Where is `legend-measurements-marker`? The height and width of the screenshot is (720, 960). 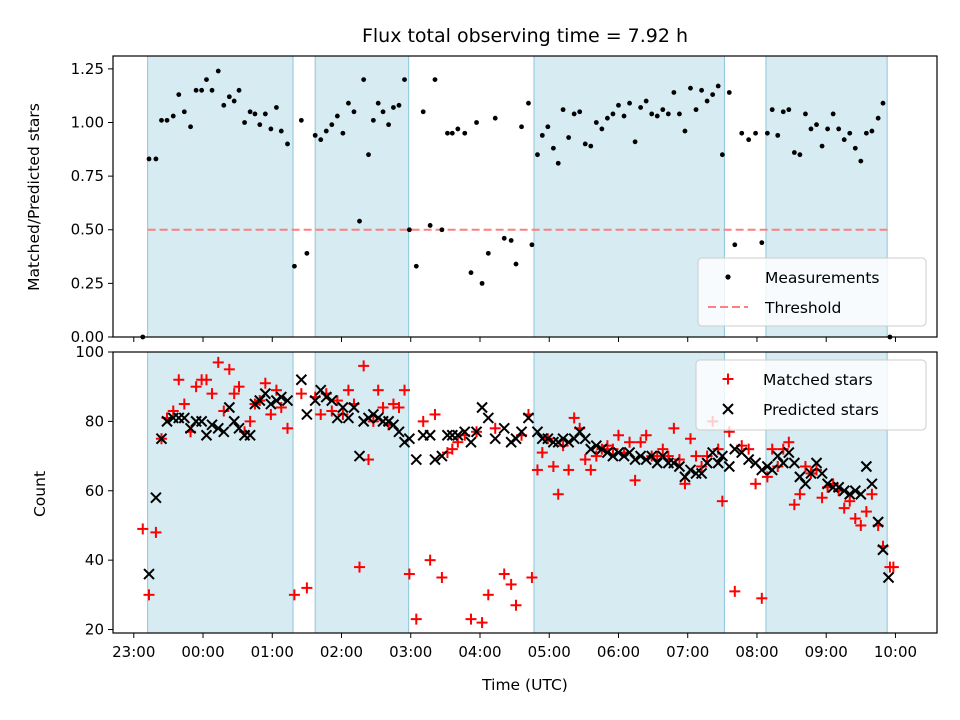 legend-measurements-marker is located at coordinates (728, 277).